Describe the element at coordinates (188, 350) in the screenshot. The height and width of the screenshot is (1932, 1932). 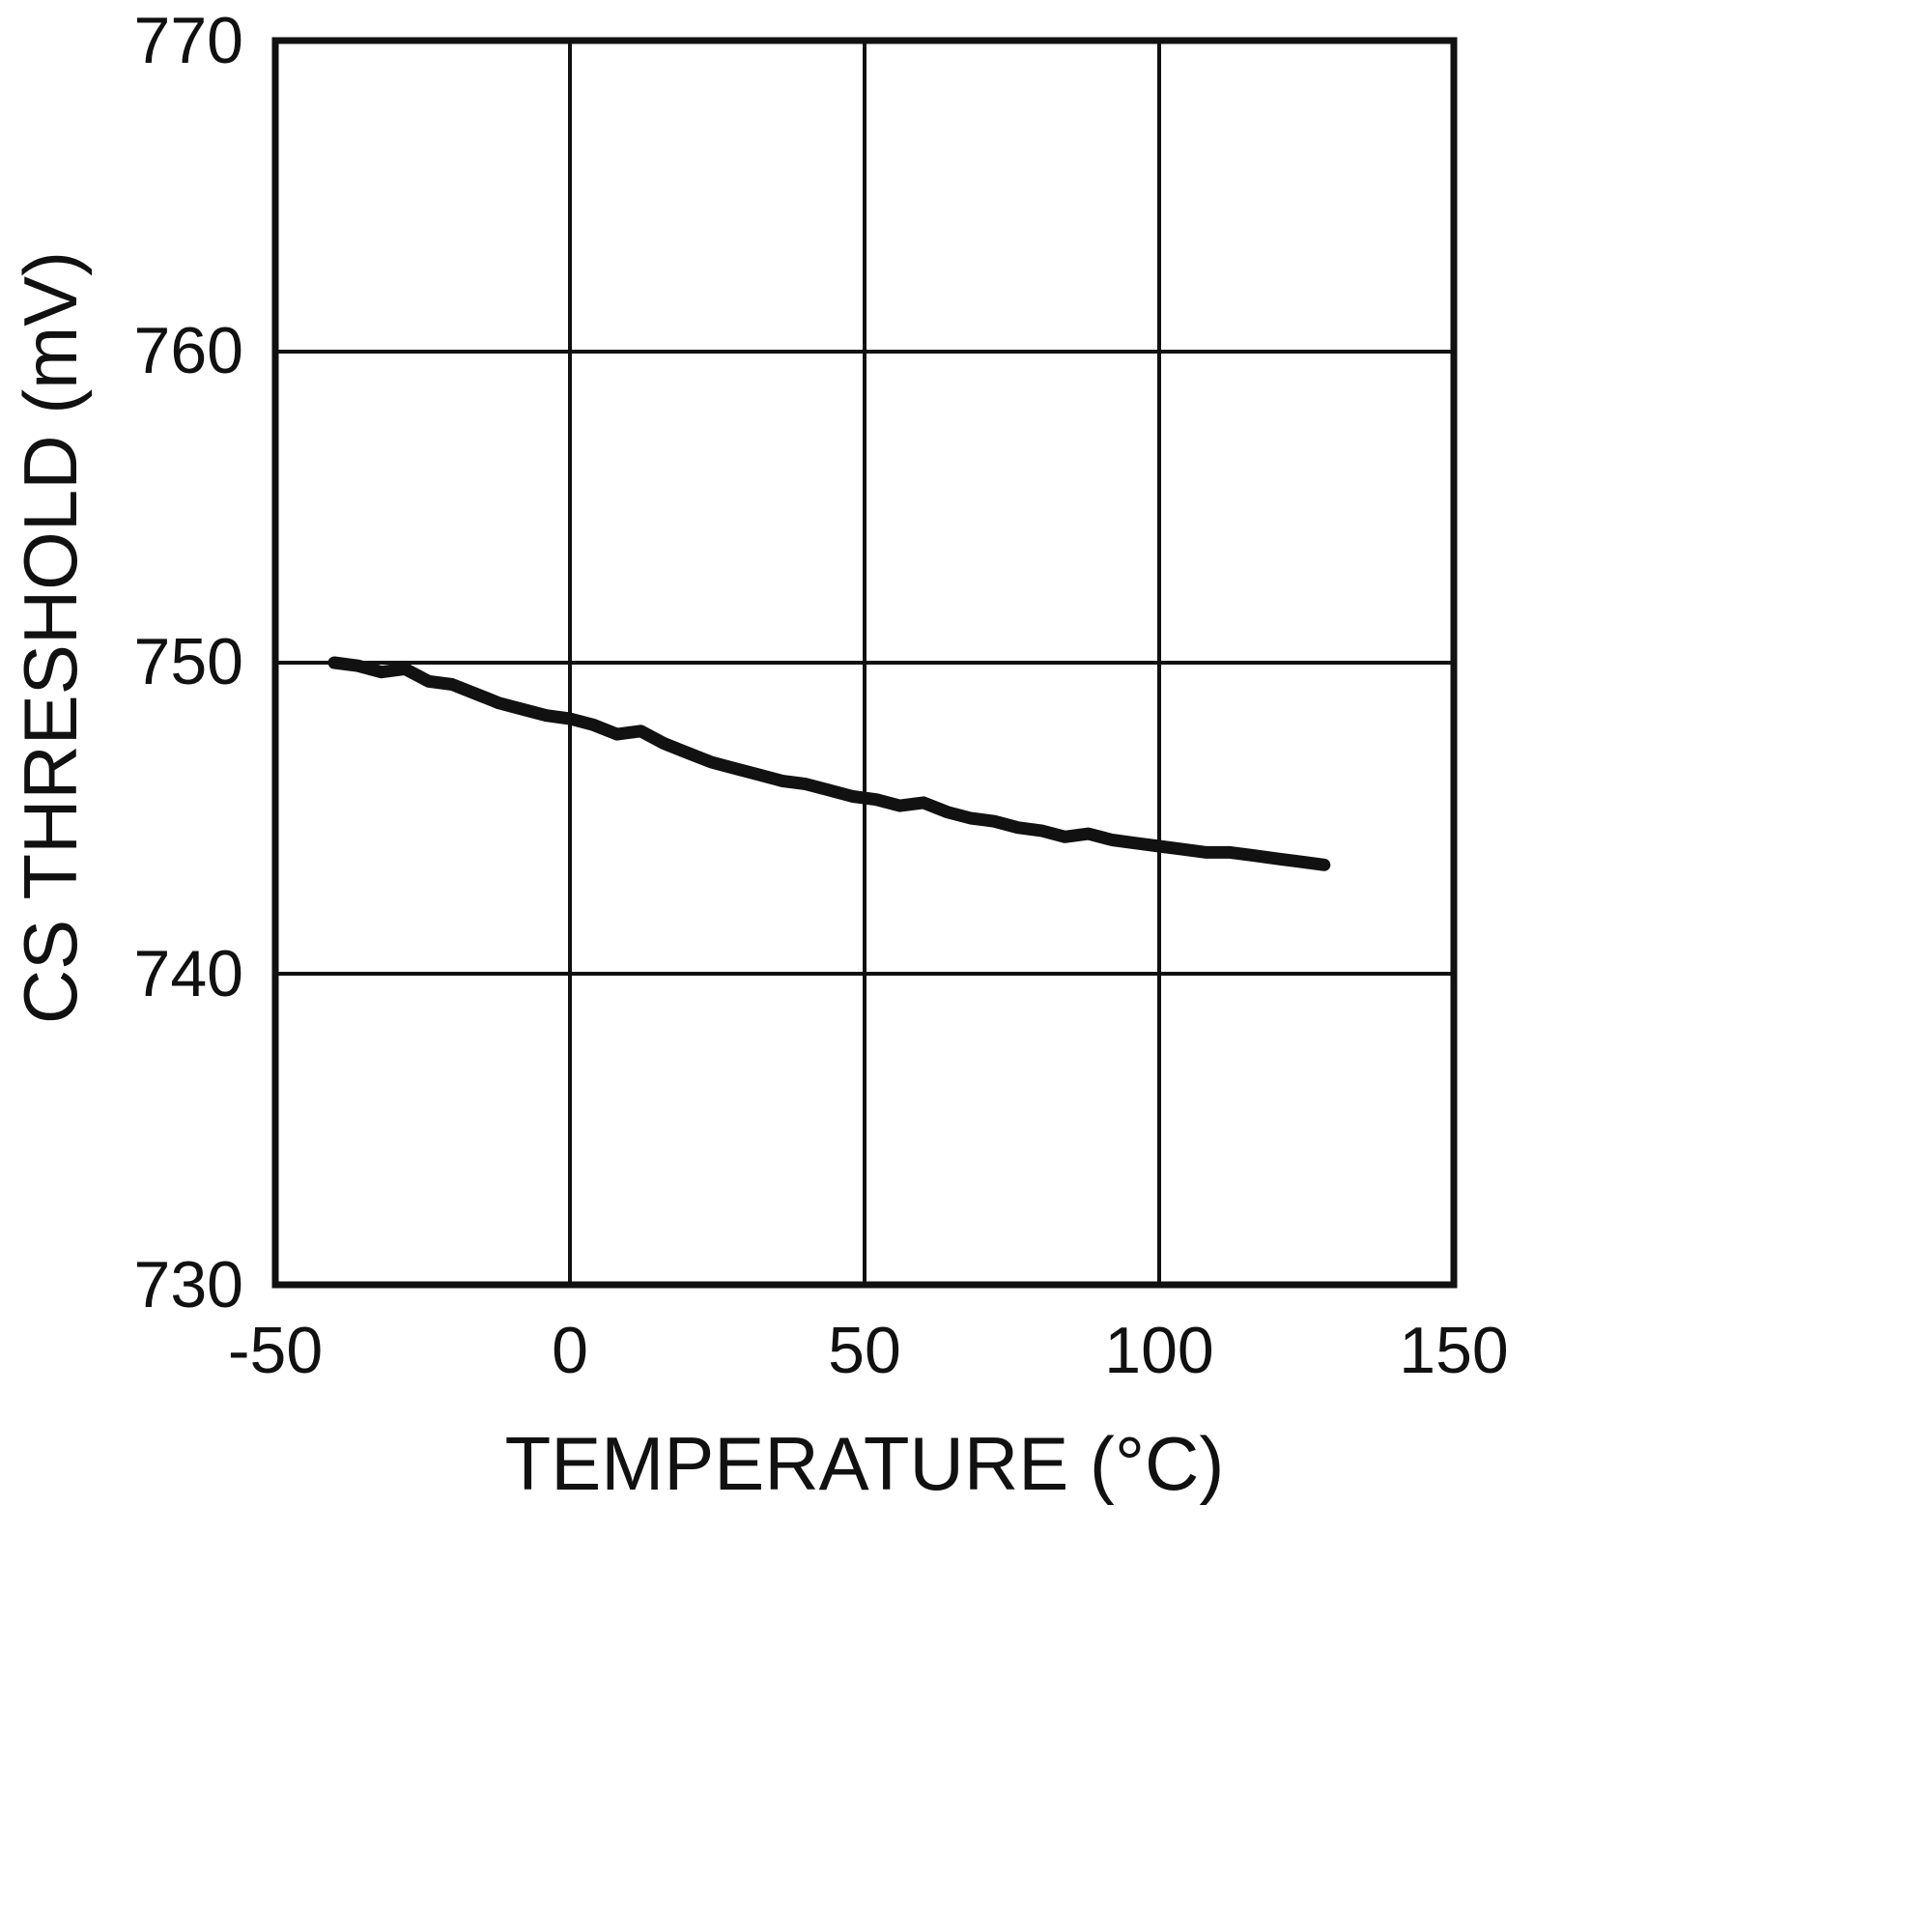
I see `y-tick-label-760: 760` at that location.